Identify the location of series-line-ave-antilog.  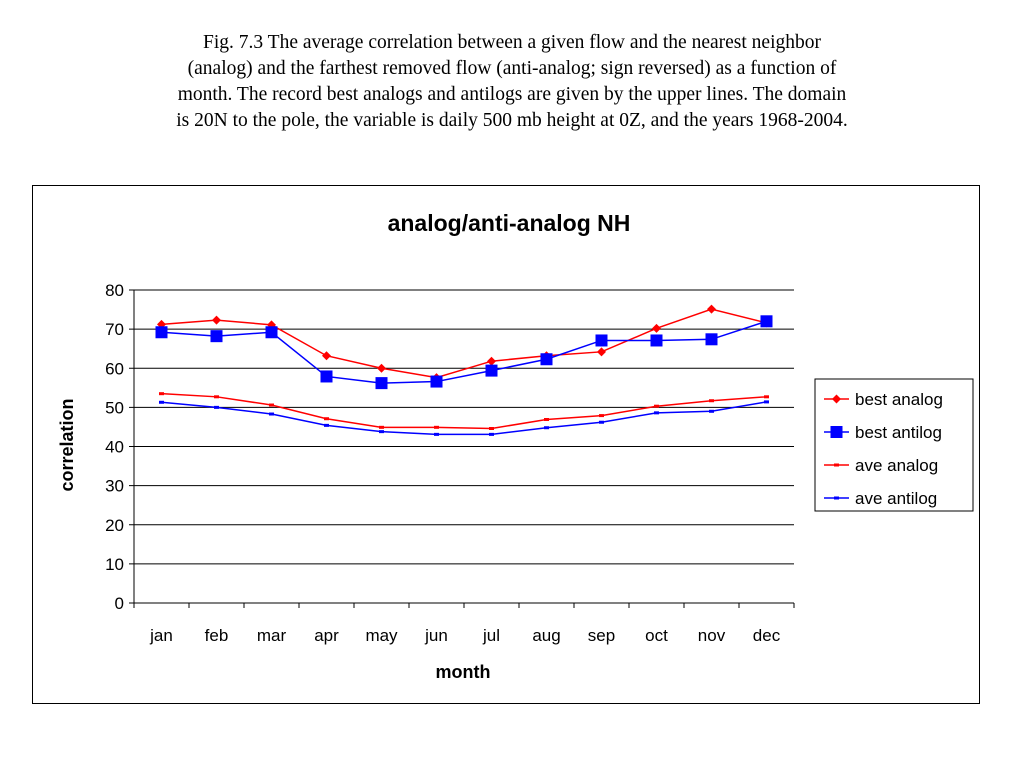
(464, 418).